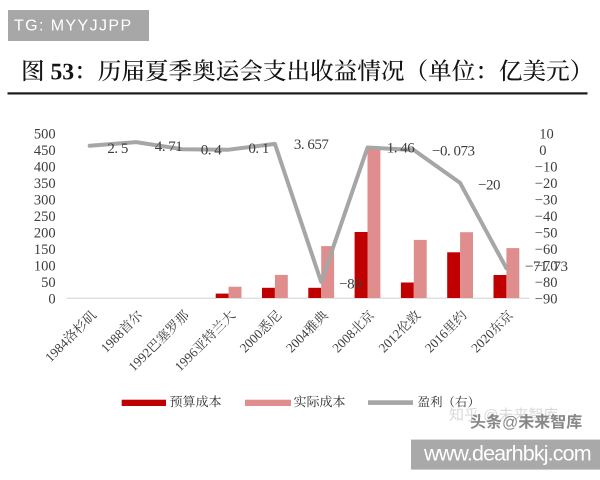 The width and height of the screenshot is (600, 480). Describe the element at coordinates (453, 151) in the screenshot. I see `svg-text: −0. 073` at that location.